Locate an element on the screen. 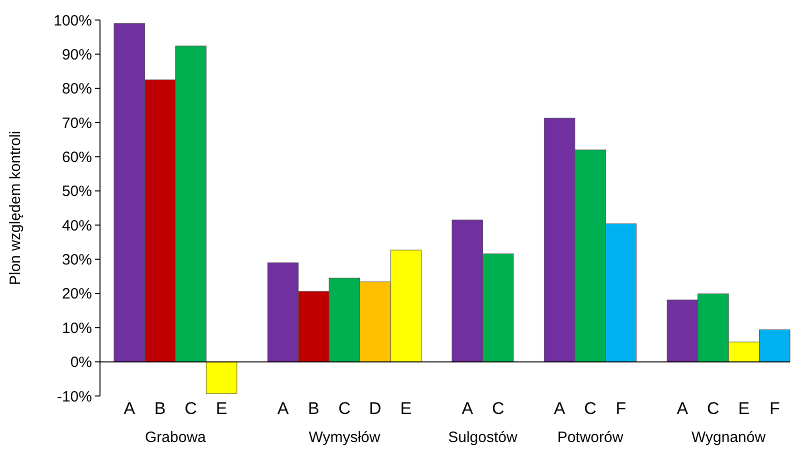 The image size is (798, 454). y-axis-title: Plon względem kontroli is located at coordinates (15, 208).